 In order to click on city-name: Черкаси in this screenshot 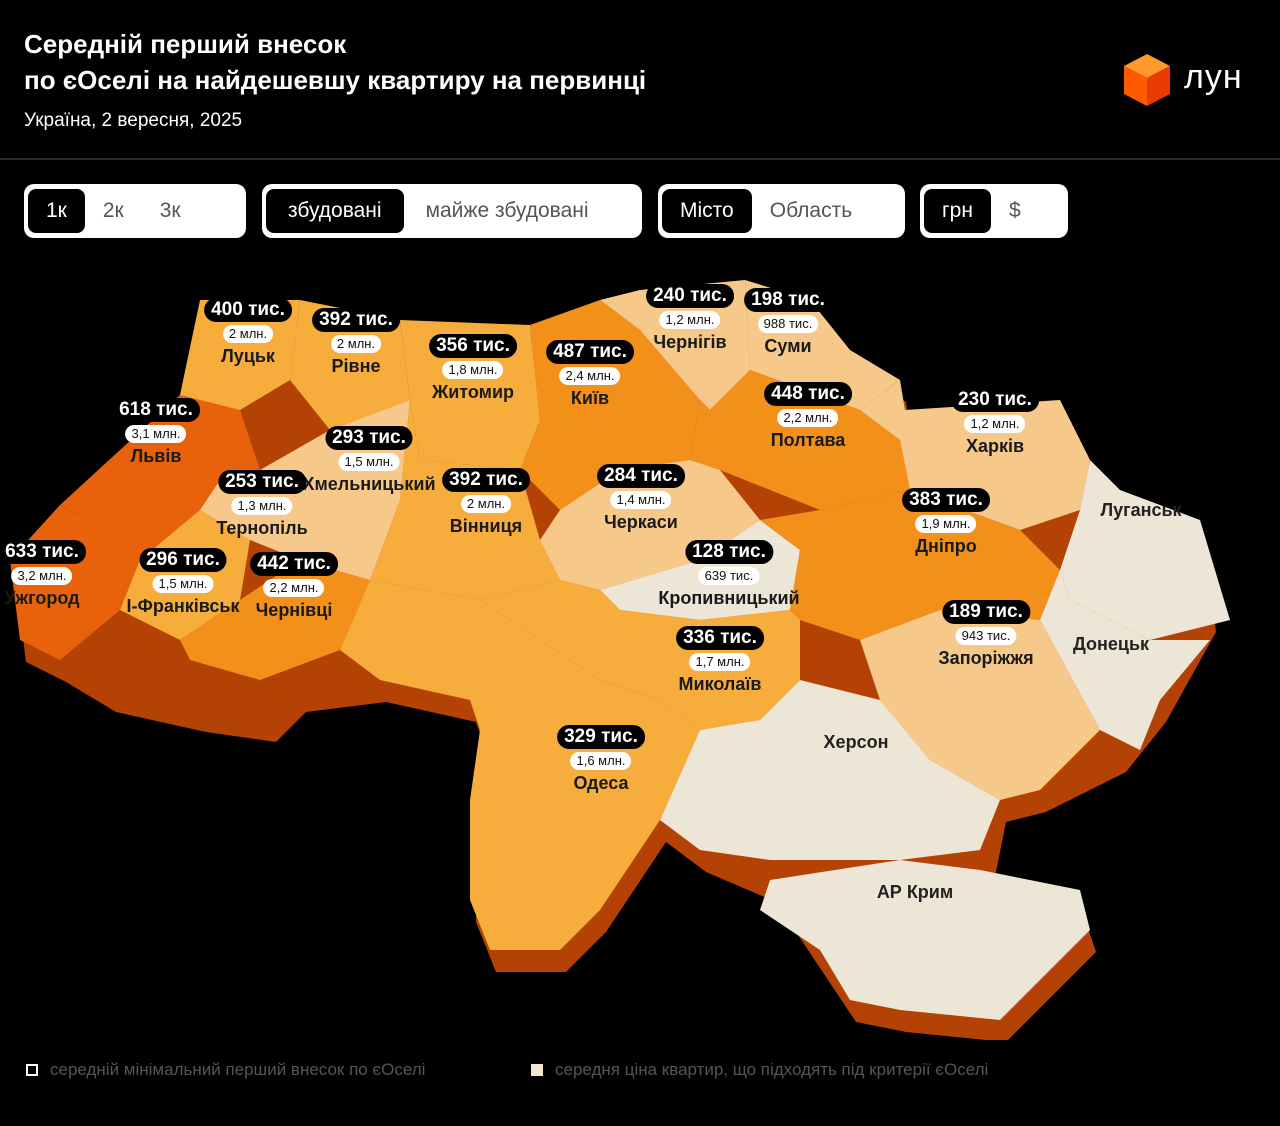, I will do `click(641, 522)`.